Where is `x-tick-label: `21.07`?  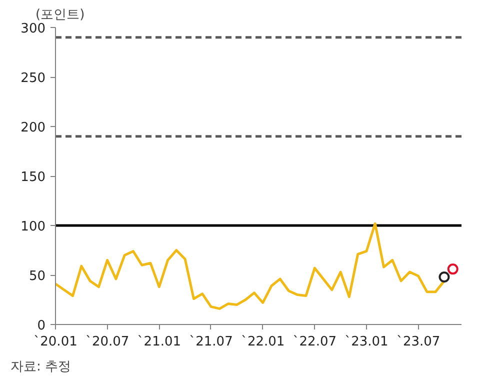
x-tick-label: `21.07 is located at coordinates (211, 342).